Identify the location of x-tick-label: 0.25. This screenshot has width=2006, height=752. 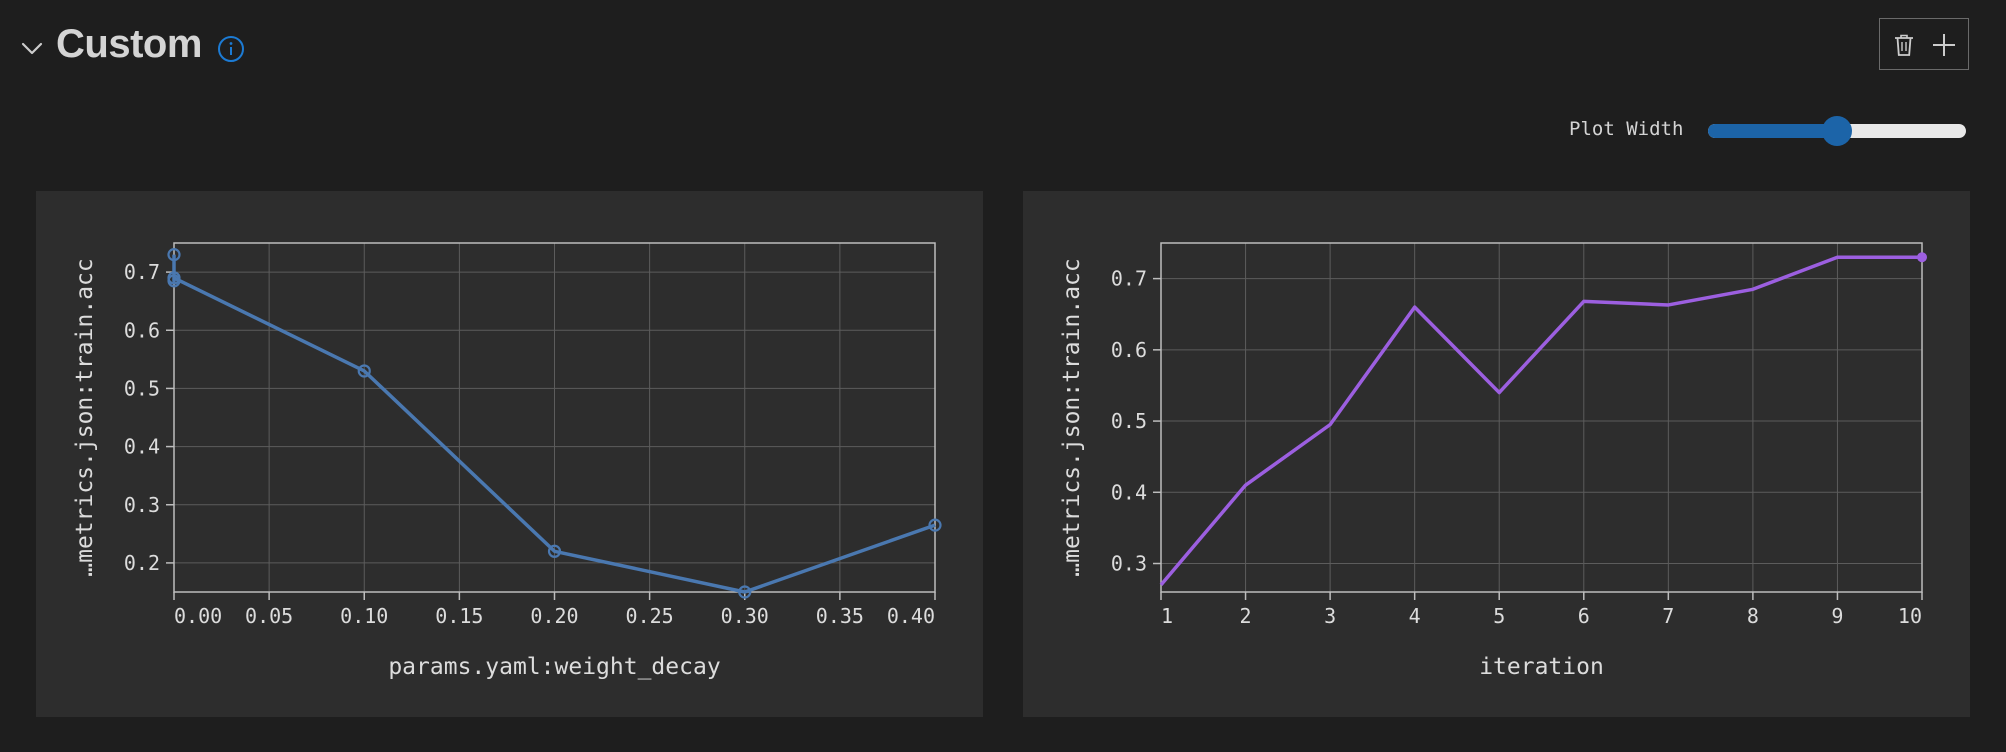
(650, 616).